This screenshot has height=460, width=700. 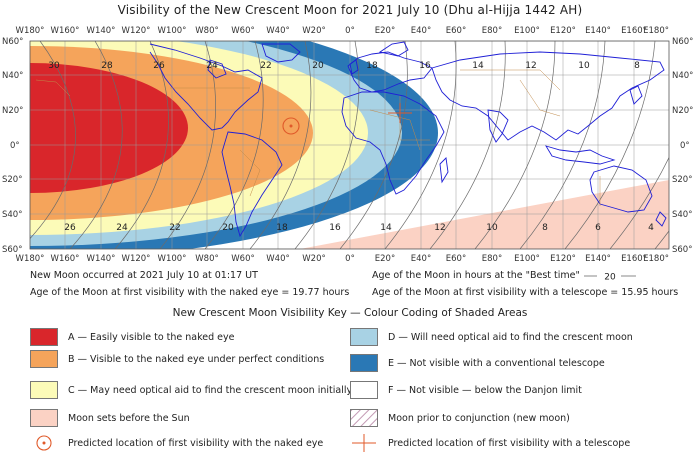 What do you see at coordinates (400, 113) in the screenshot?
I see `telescope-first-visibility-marker` at bounding box center [400, 113].